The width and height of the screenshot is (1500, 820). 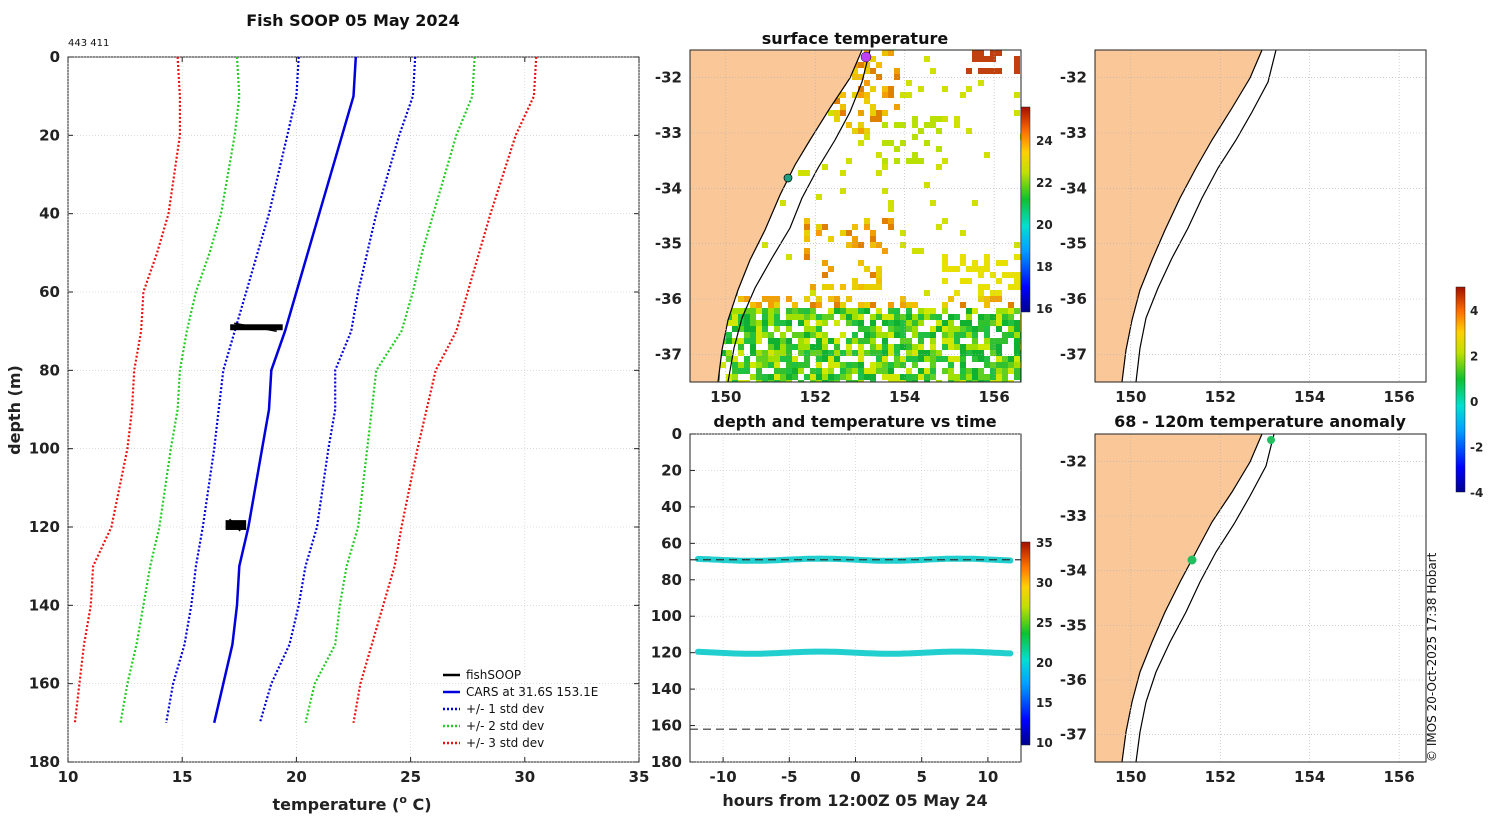 What do you see at coordinates (1073, 735) in the screenshot?
I see `map-ytick: -37` at bounding box center [1073, 735].